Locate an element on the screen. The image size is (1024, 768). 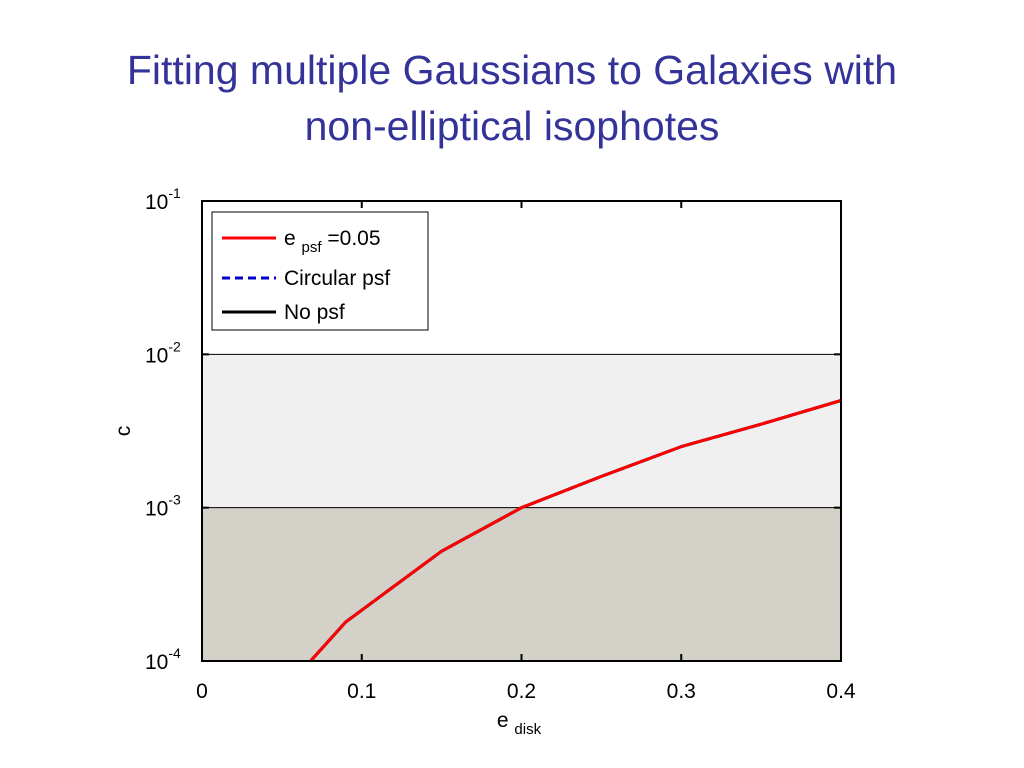
y-tick-label-1: 10⁻² is located at coordinates (163, 352).